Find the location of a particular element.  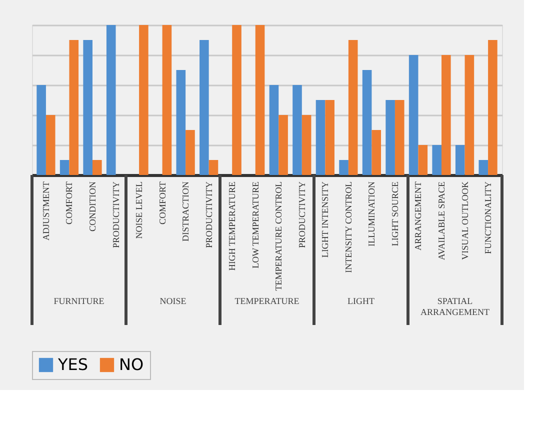

x-tick-label: INTENSITY CONTROL is located at coordinates (348, 227).